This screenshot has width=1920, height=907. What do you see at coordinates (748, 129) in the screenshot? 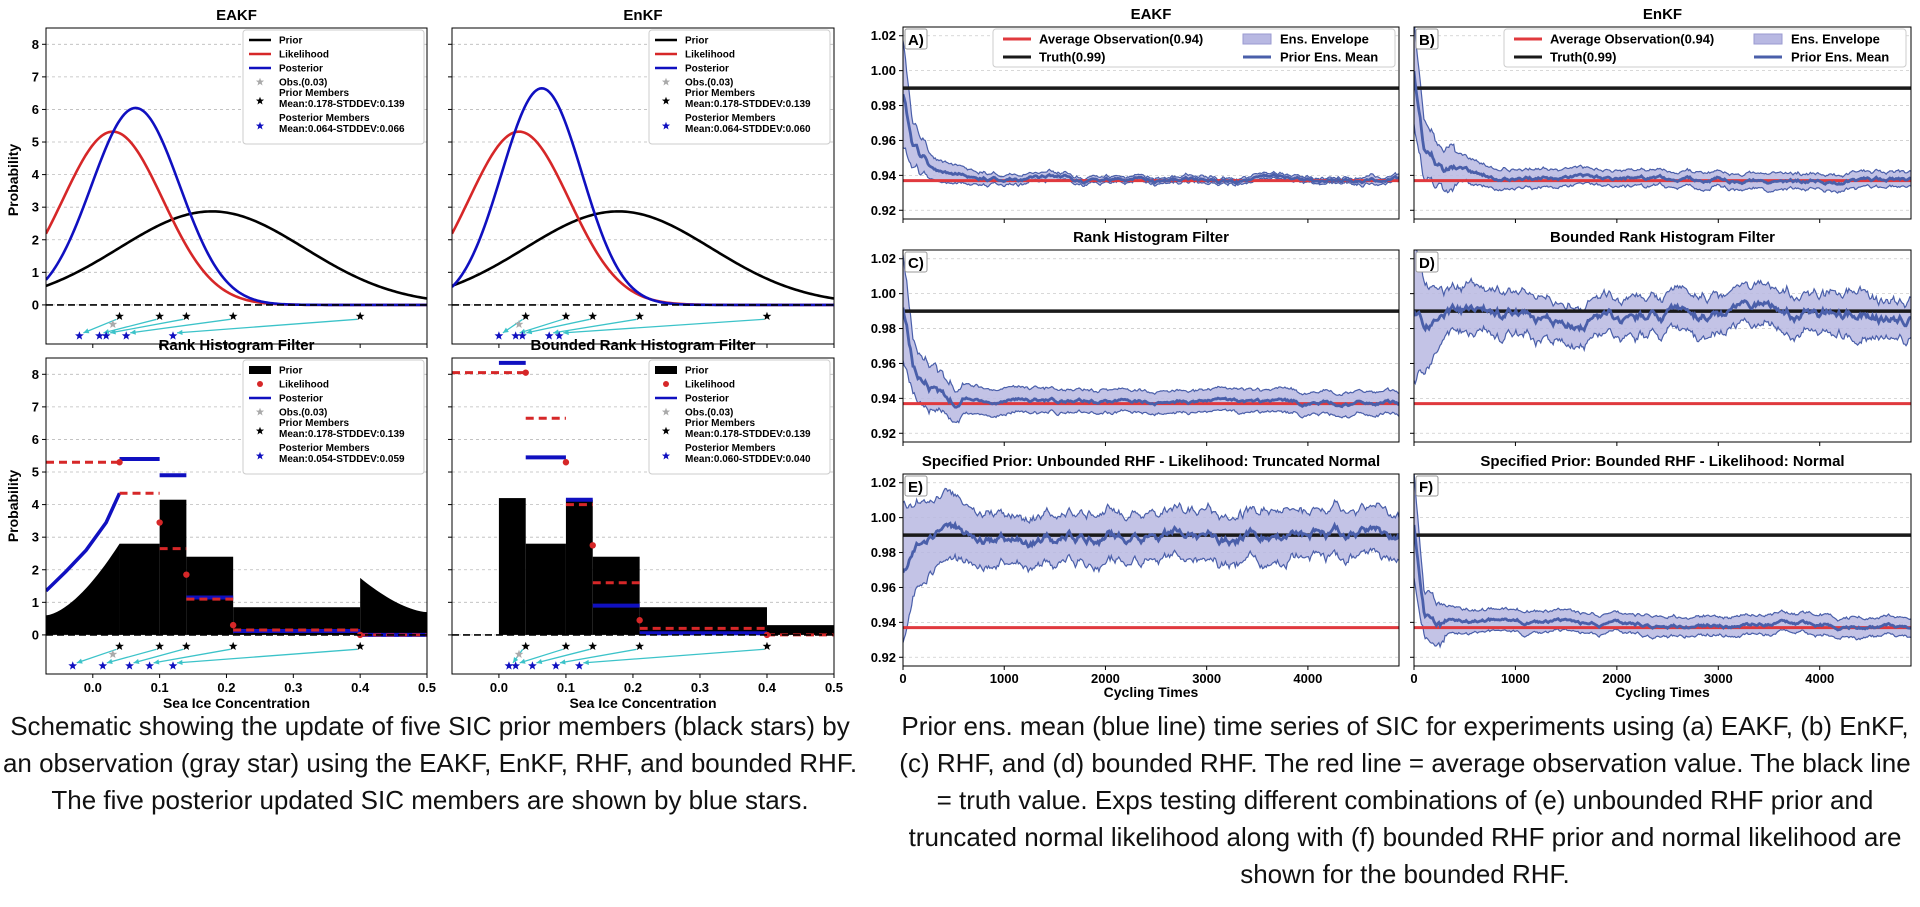
I see `legend-label-posterior-stats: Mean:0.064-STDDEV:0.060` at bounding box center [748, 129].